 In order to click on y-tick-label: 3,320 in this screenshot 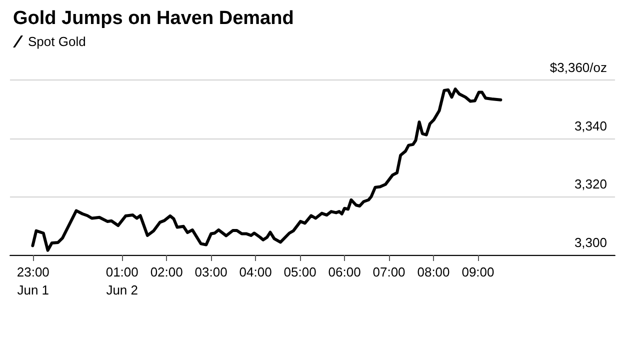, I will do `click(590, 184)`.